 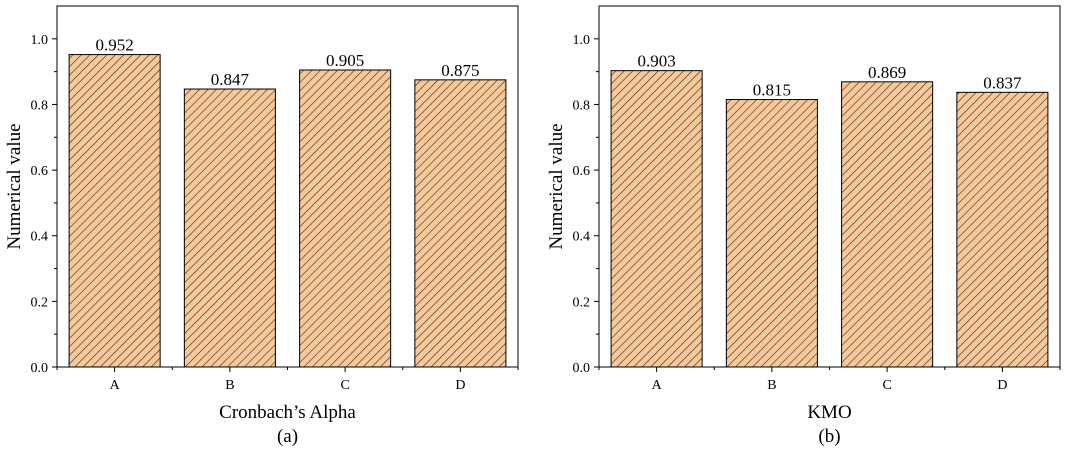 What do you see at coordinates (1002, 82) in the screenshot?
I see `value-label-D: 0.837` at bounding box center [1002, 82].